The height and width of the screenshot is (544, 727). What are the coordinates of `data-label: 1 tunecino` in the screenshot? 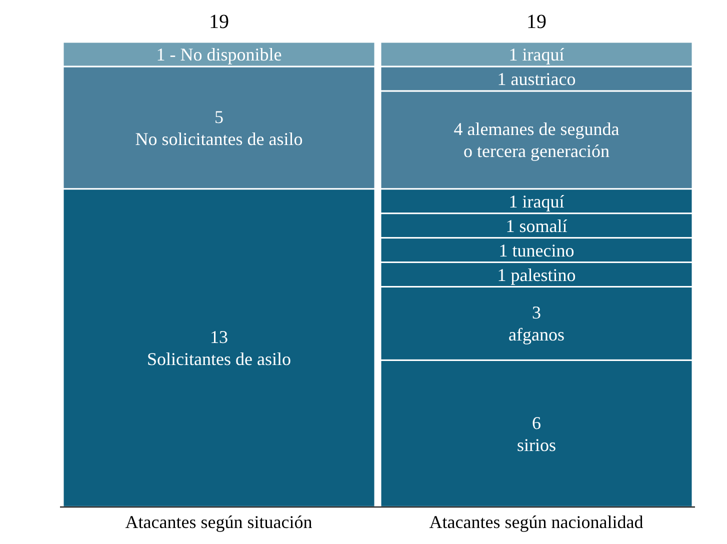 It's located at (536, 250).